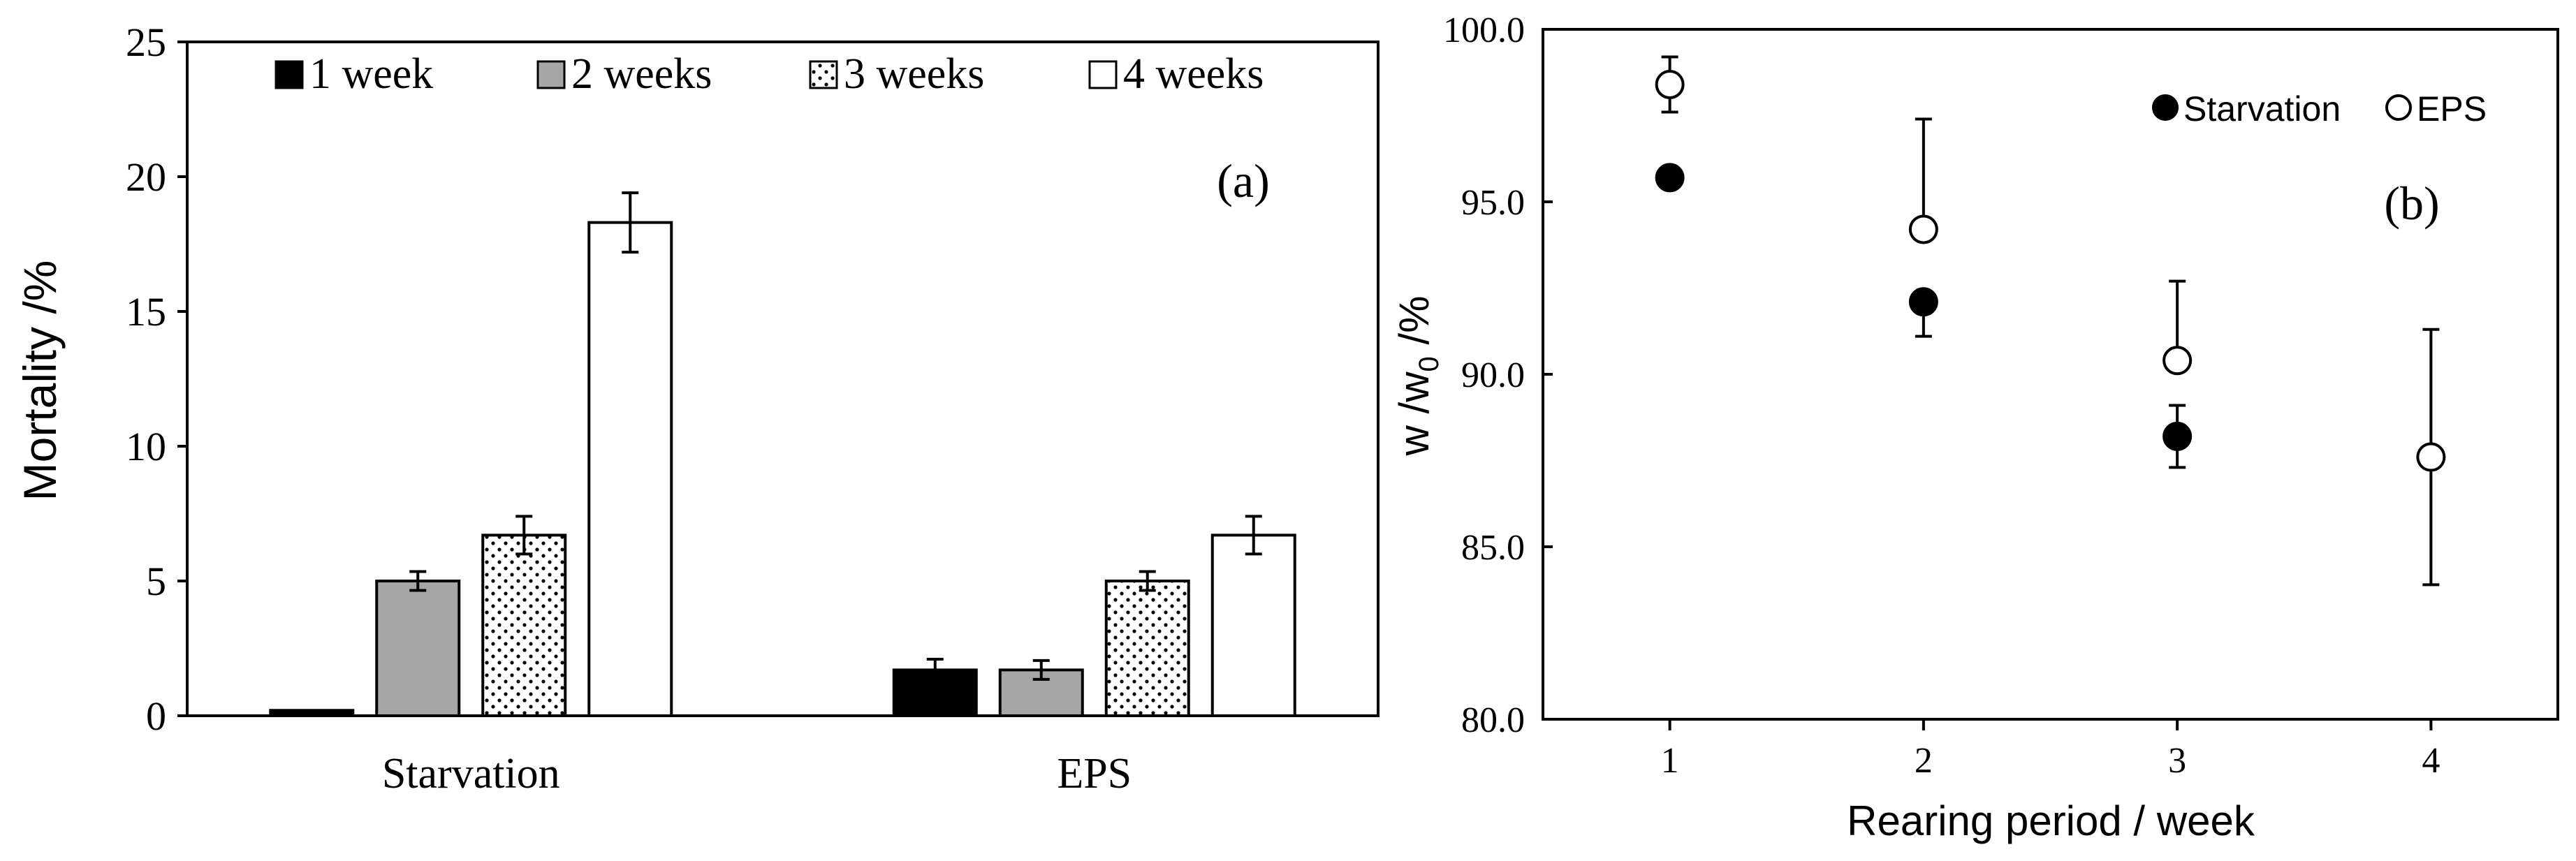 Image resolution: width=2576 pixels, height=861 pixels. I want to click on panel-b-x-axis: 1 2 3 4, so click(2050, 750).